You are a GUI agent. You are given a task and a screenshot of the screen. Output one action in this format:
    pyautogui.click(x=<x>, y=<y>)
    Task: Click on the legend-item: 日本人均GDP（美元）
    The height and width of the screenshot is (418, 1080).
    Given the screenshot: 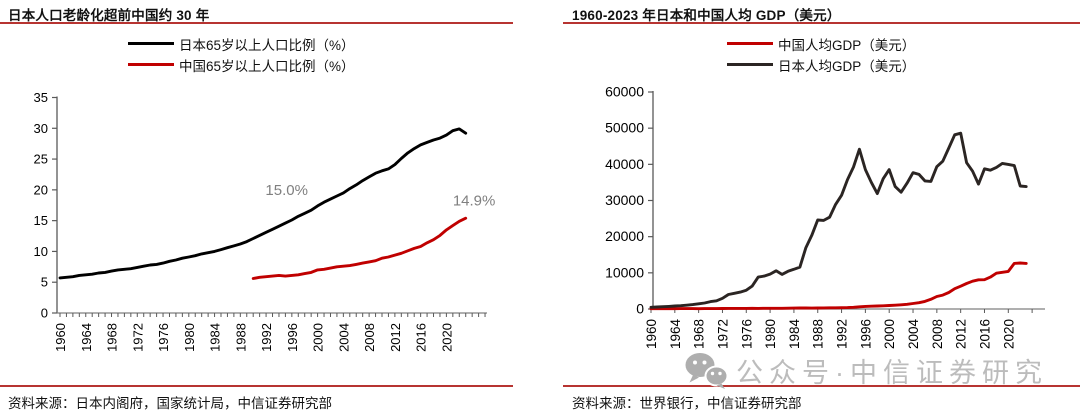 What is the action you would take?
    pyautogui.click(x=821, y=64)
    